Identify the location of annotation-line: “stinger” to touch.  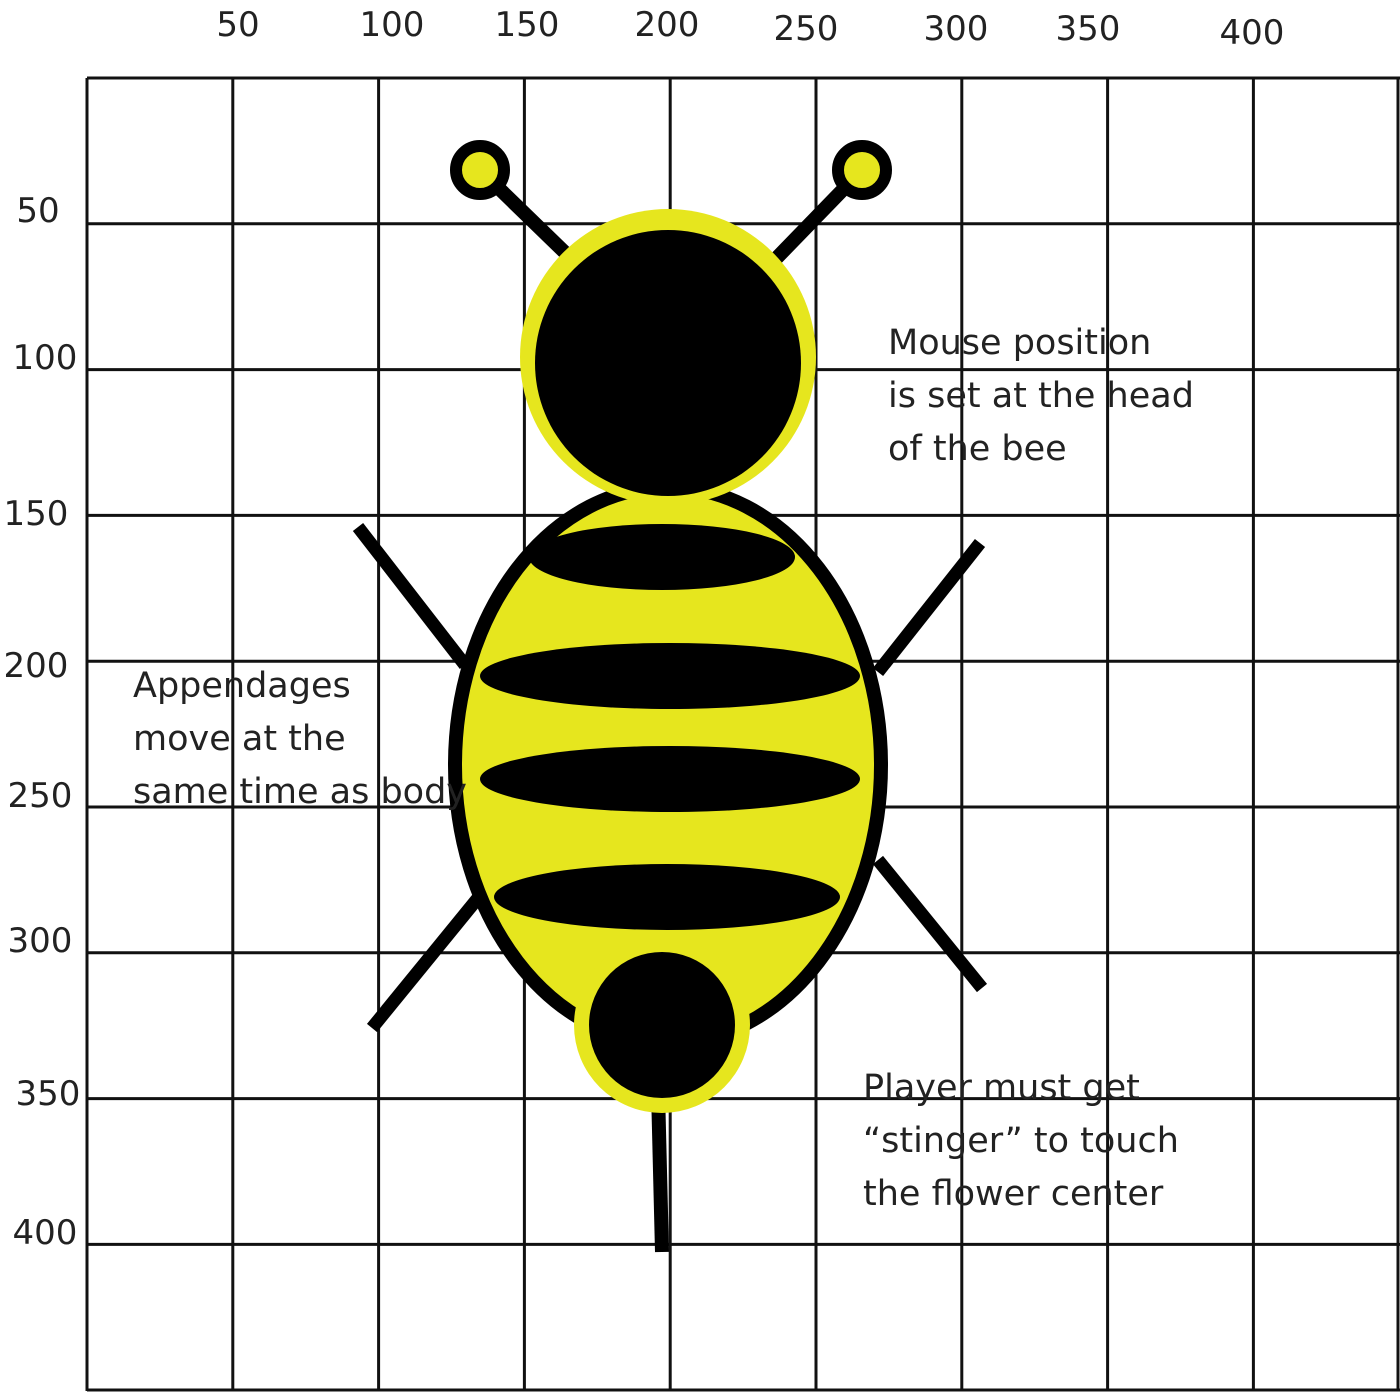
(1021, 1141).